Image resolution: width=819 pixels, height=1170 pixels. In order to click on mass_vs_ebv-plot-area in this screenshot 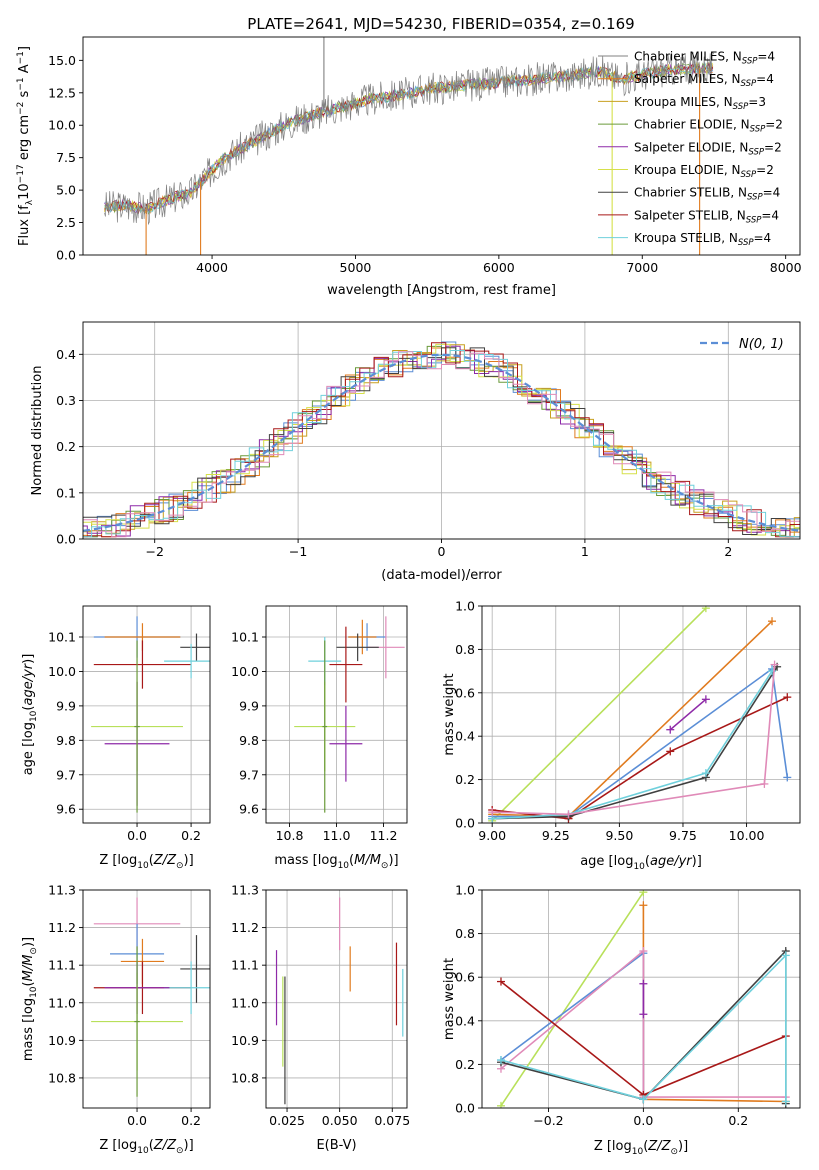, I will do `click(339, 1001)`.